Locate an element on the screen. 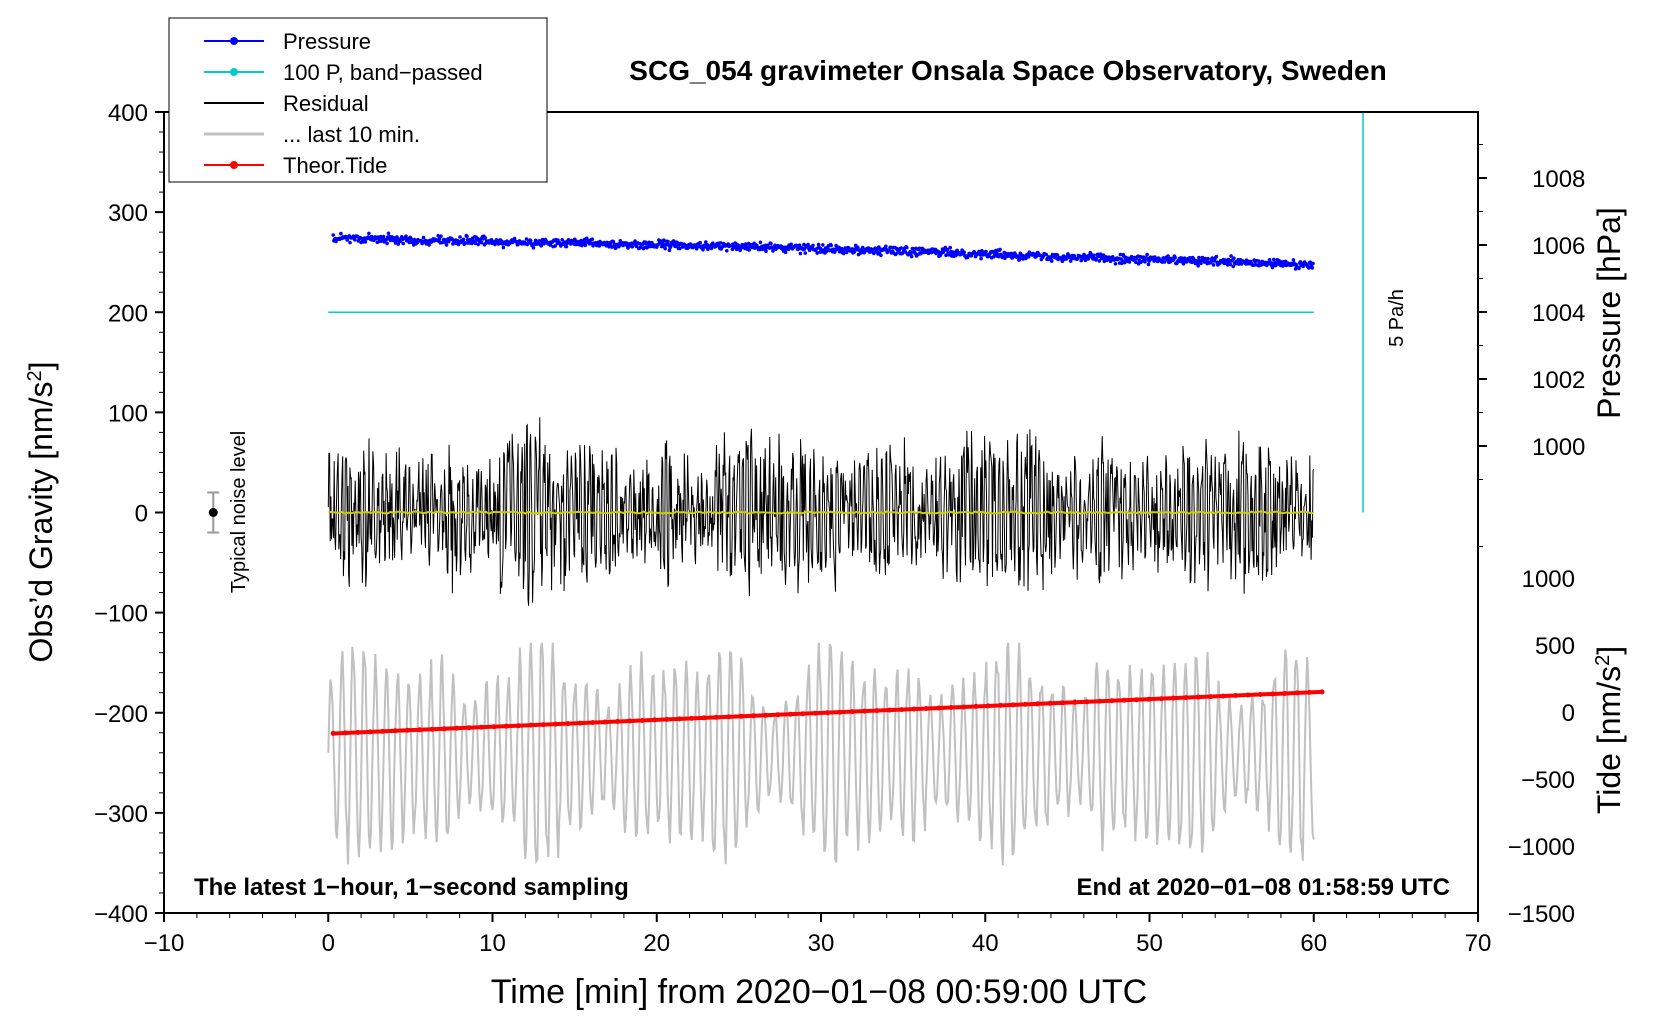 The height and width of the screenshot is (1020, 1660). x-axis-label: Time [min] from 2020−01−08 00:59:00 UTC is located at coordinates (819, 992).